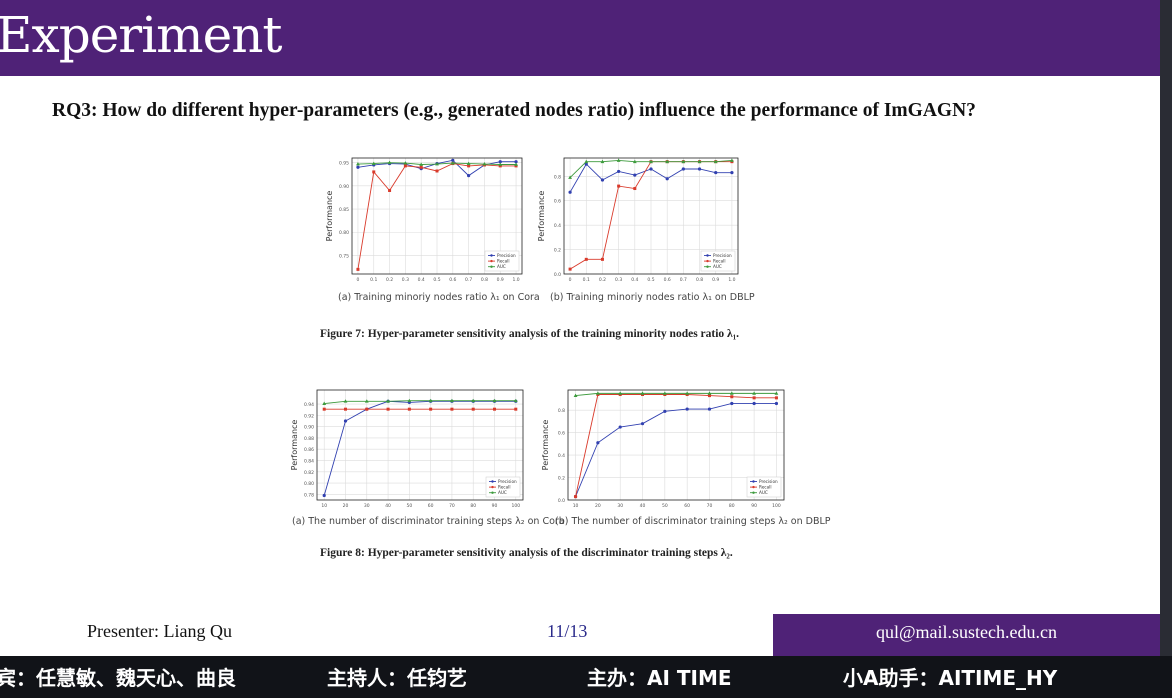 The width and height of the screenshot is (1172, 698). Describe the element at coordinates (618, 280) in the screenshot. I see `x-tick-label: 0.3` at that location.